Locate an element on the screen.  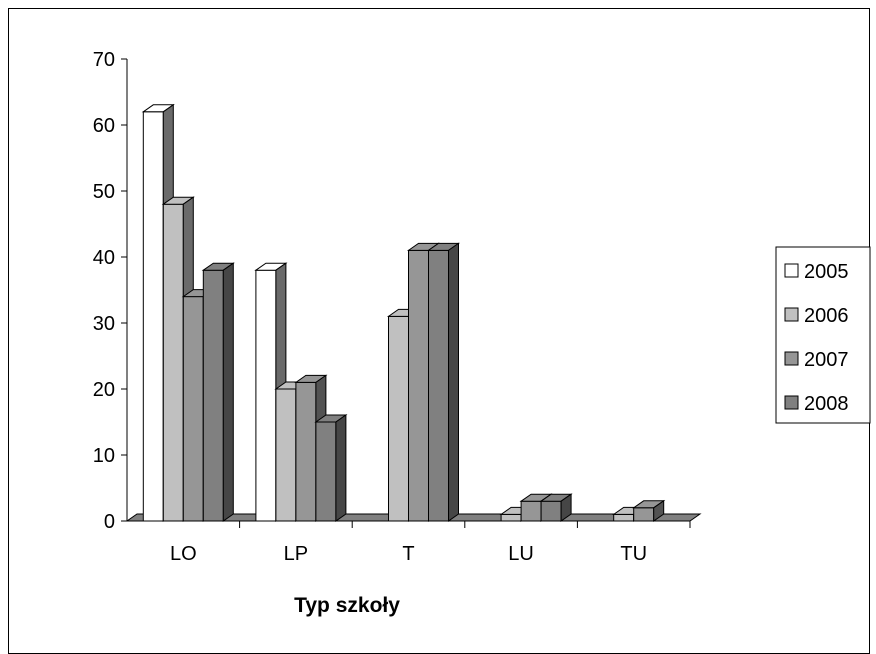
legend-swatch-2007 is located at coordinates (791, 358).